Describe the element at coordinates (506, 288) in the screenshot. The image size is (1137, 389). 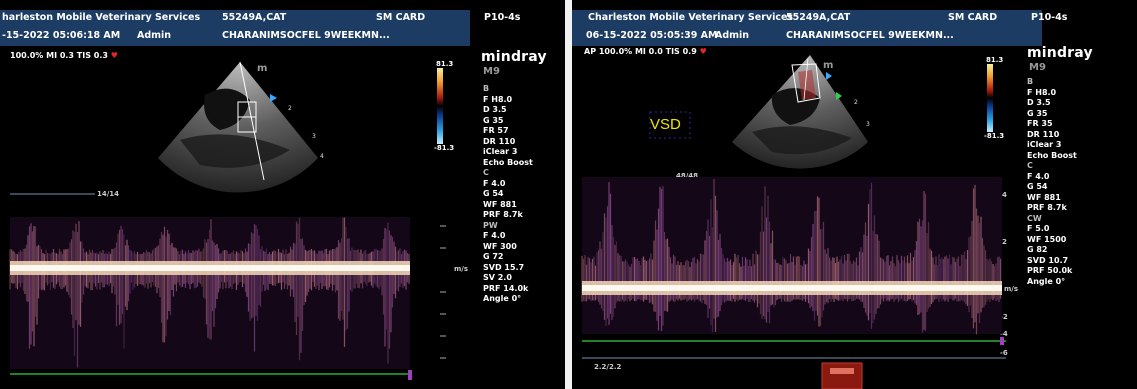
I see `left-param-item: PRF 14.0k` at that location.